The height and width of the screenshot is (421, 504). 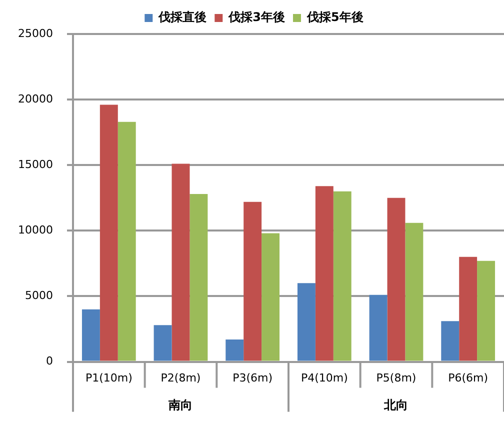 I want to click on x-tick-label: P2(8m), so click(x=180, y=377).